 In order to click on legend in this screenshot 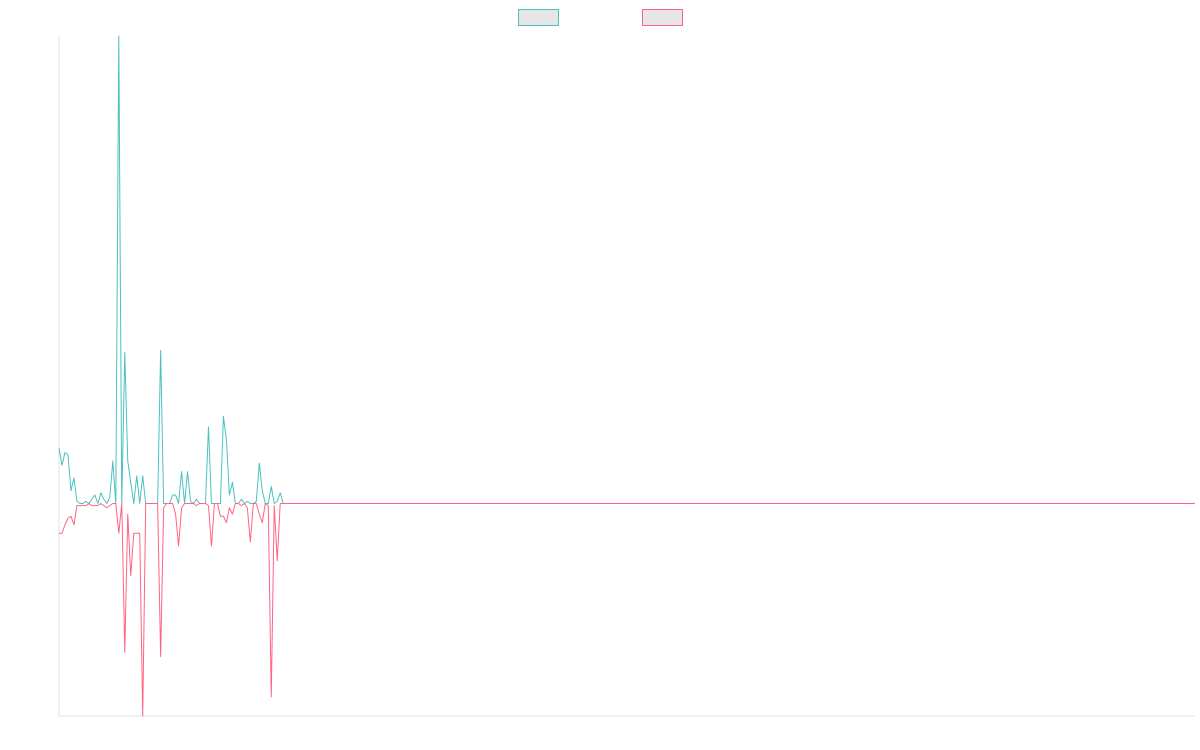, I will do `click(600, 17)`.